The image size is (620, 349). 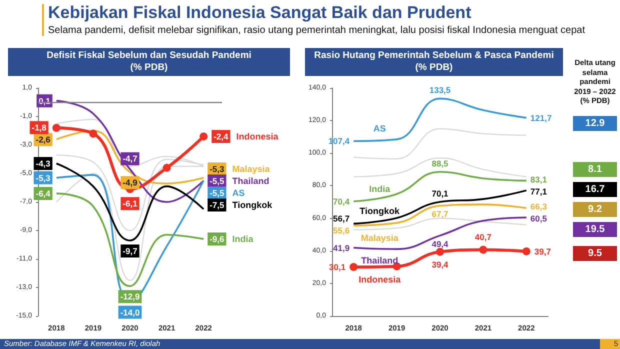 I want to click on series-label: Indonesia, so click(x=380, y=279).